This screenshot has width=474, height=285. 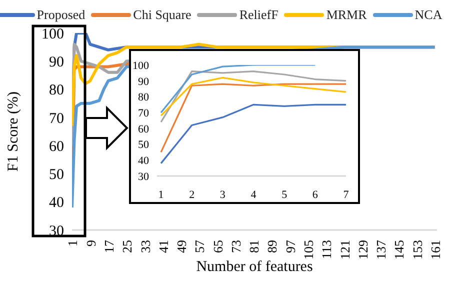 I want to click on x-tick-label: 73, so click(x=236, y=246).